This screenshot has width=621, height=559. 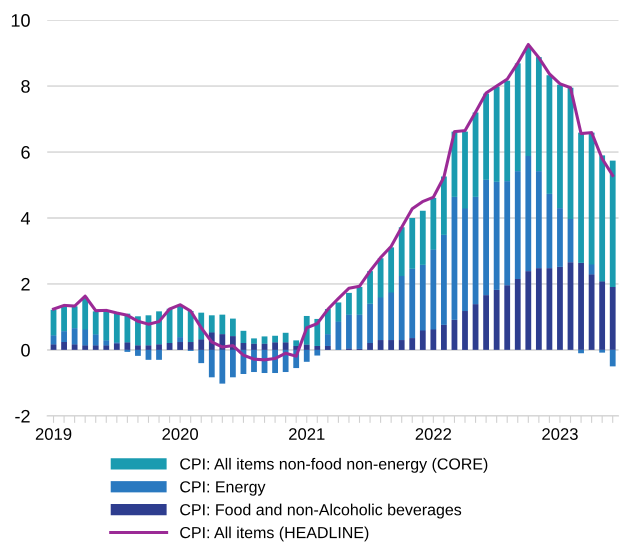 I want to click on y-tick-label: 4, so click(x=25, y=218).